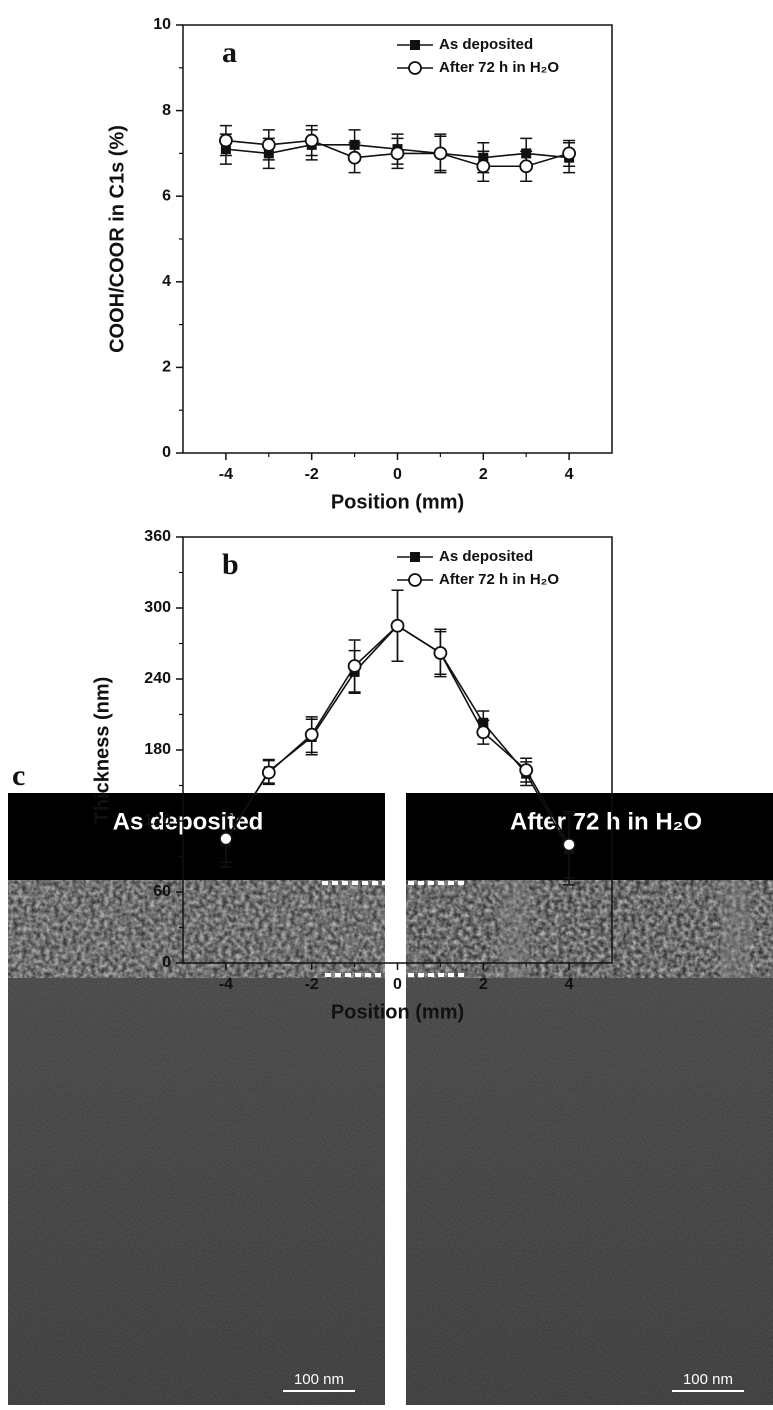  Describe the element at coordinates (166, 281) in the screenshot. I see `y-tick-label: 4` at that location.